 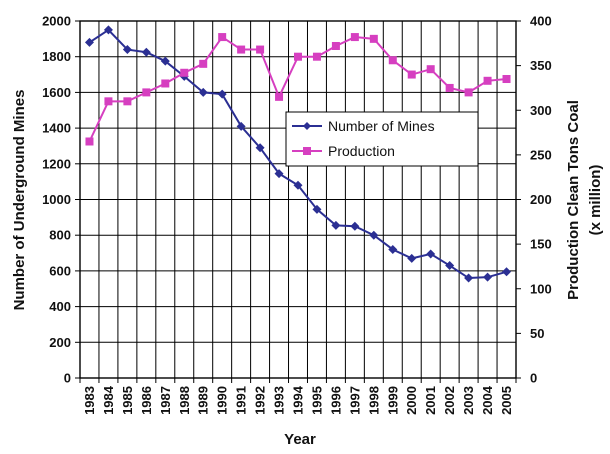 What do you see at coordinates (222, 400) in the screenshot?
I see `x-tick-label: 1990` at bounding box center [222, 400].